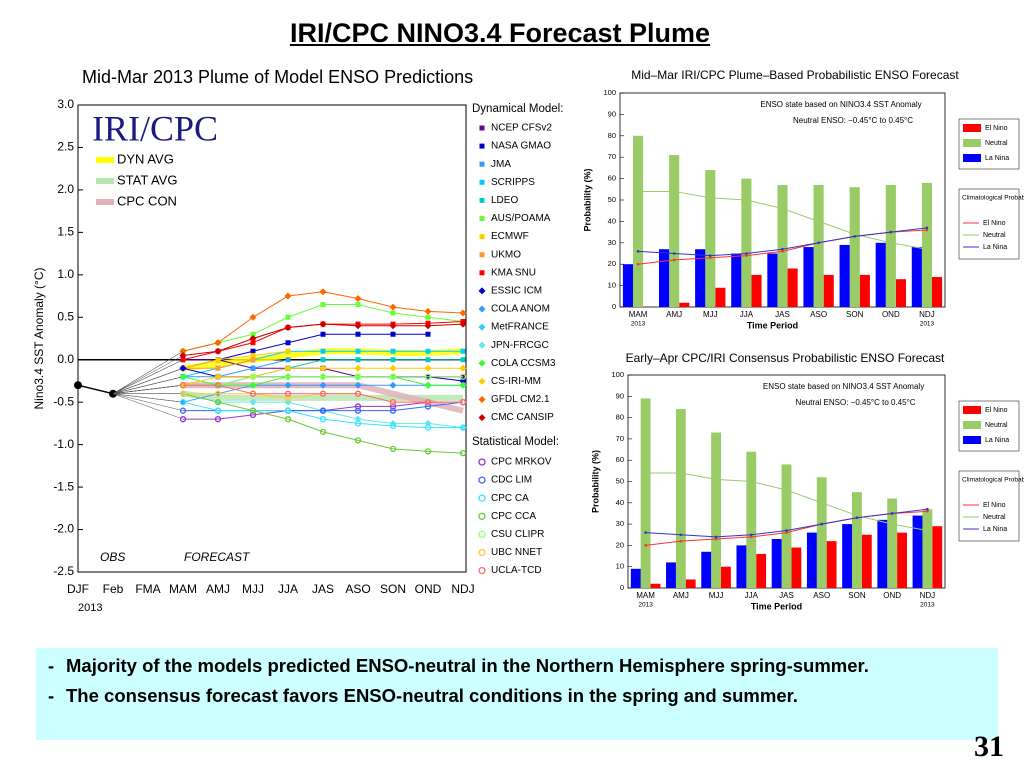  I want to click on y-tick-label: 1.0, so click(65, 274).